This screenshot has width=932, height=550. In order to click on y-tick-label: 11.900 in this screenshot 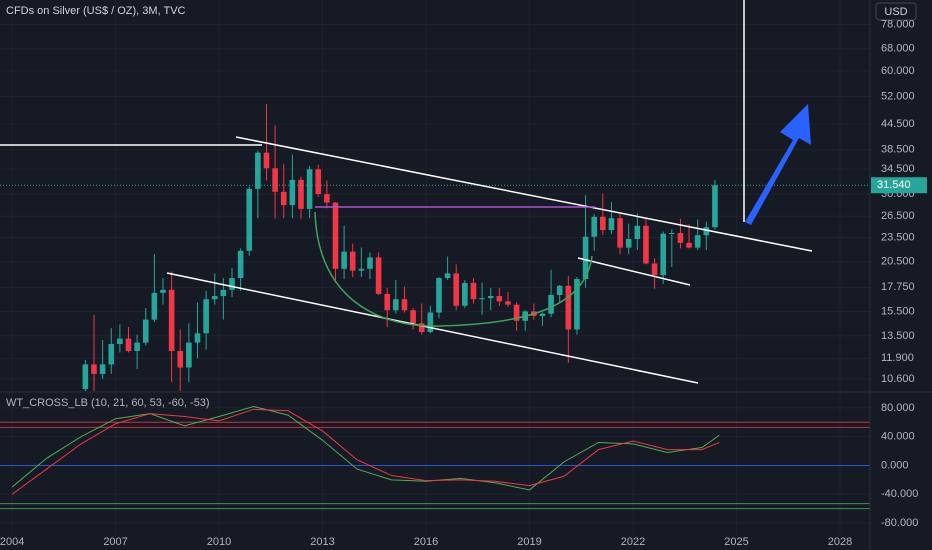, I will do `click(897, 358)`.